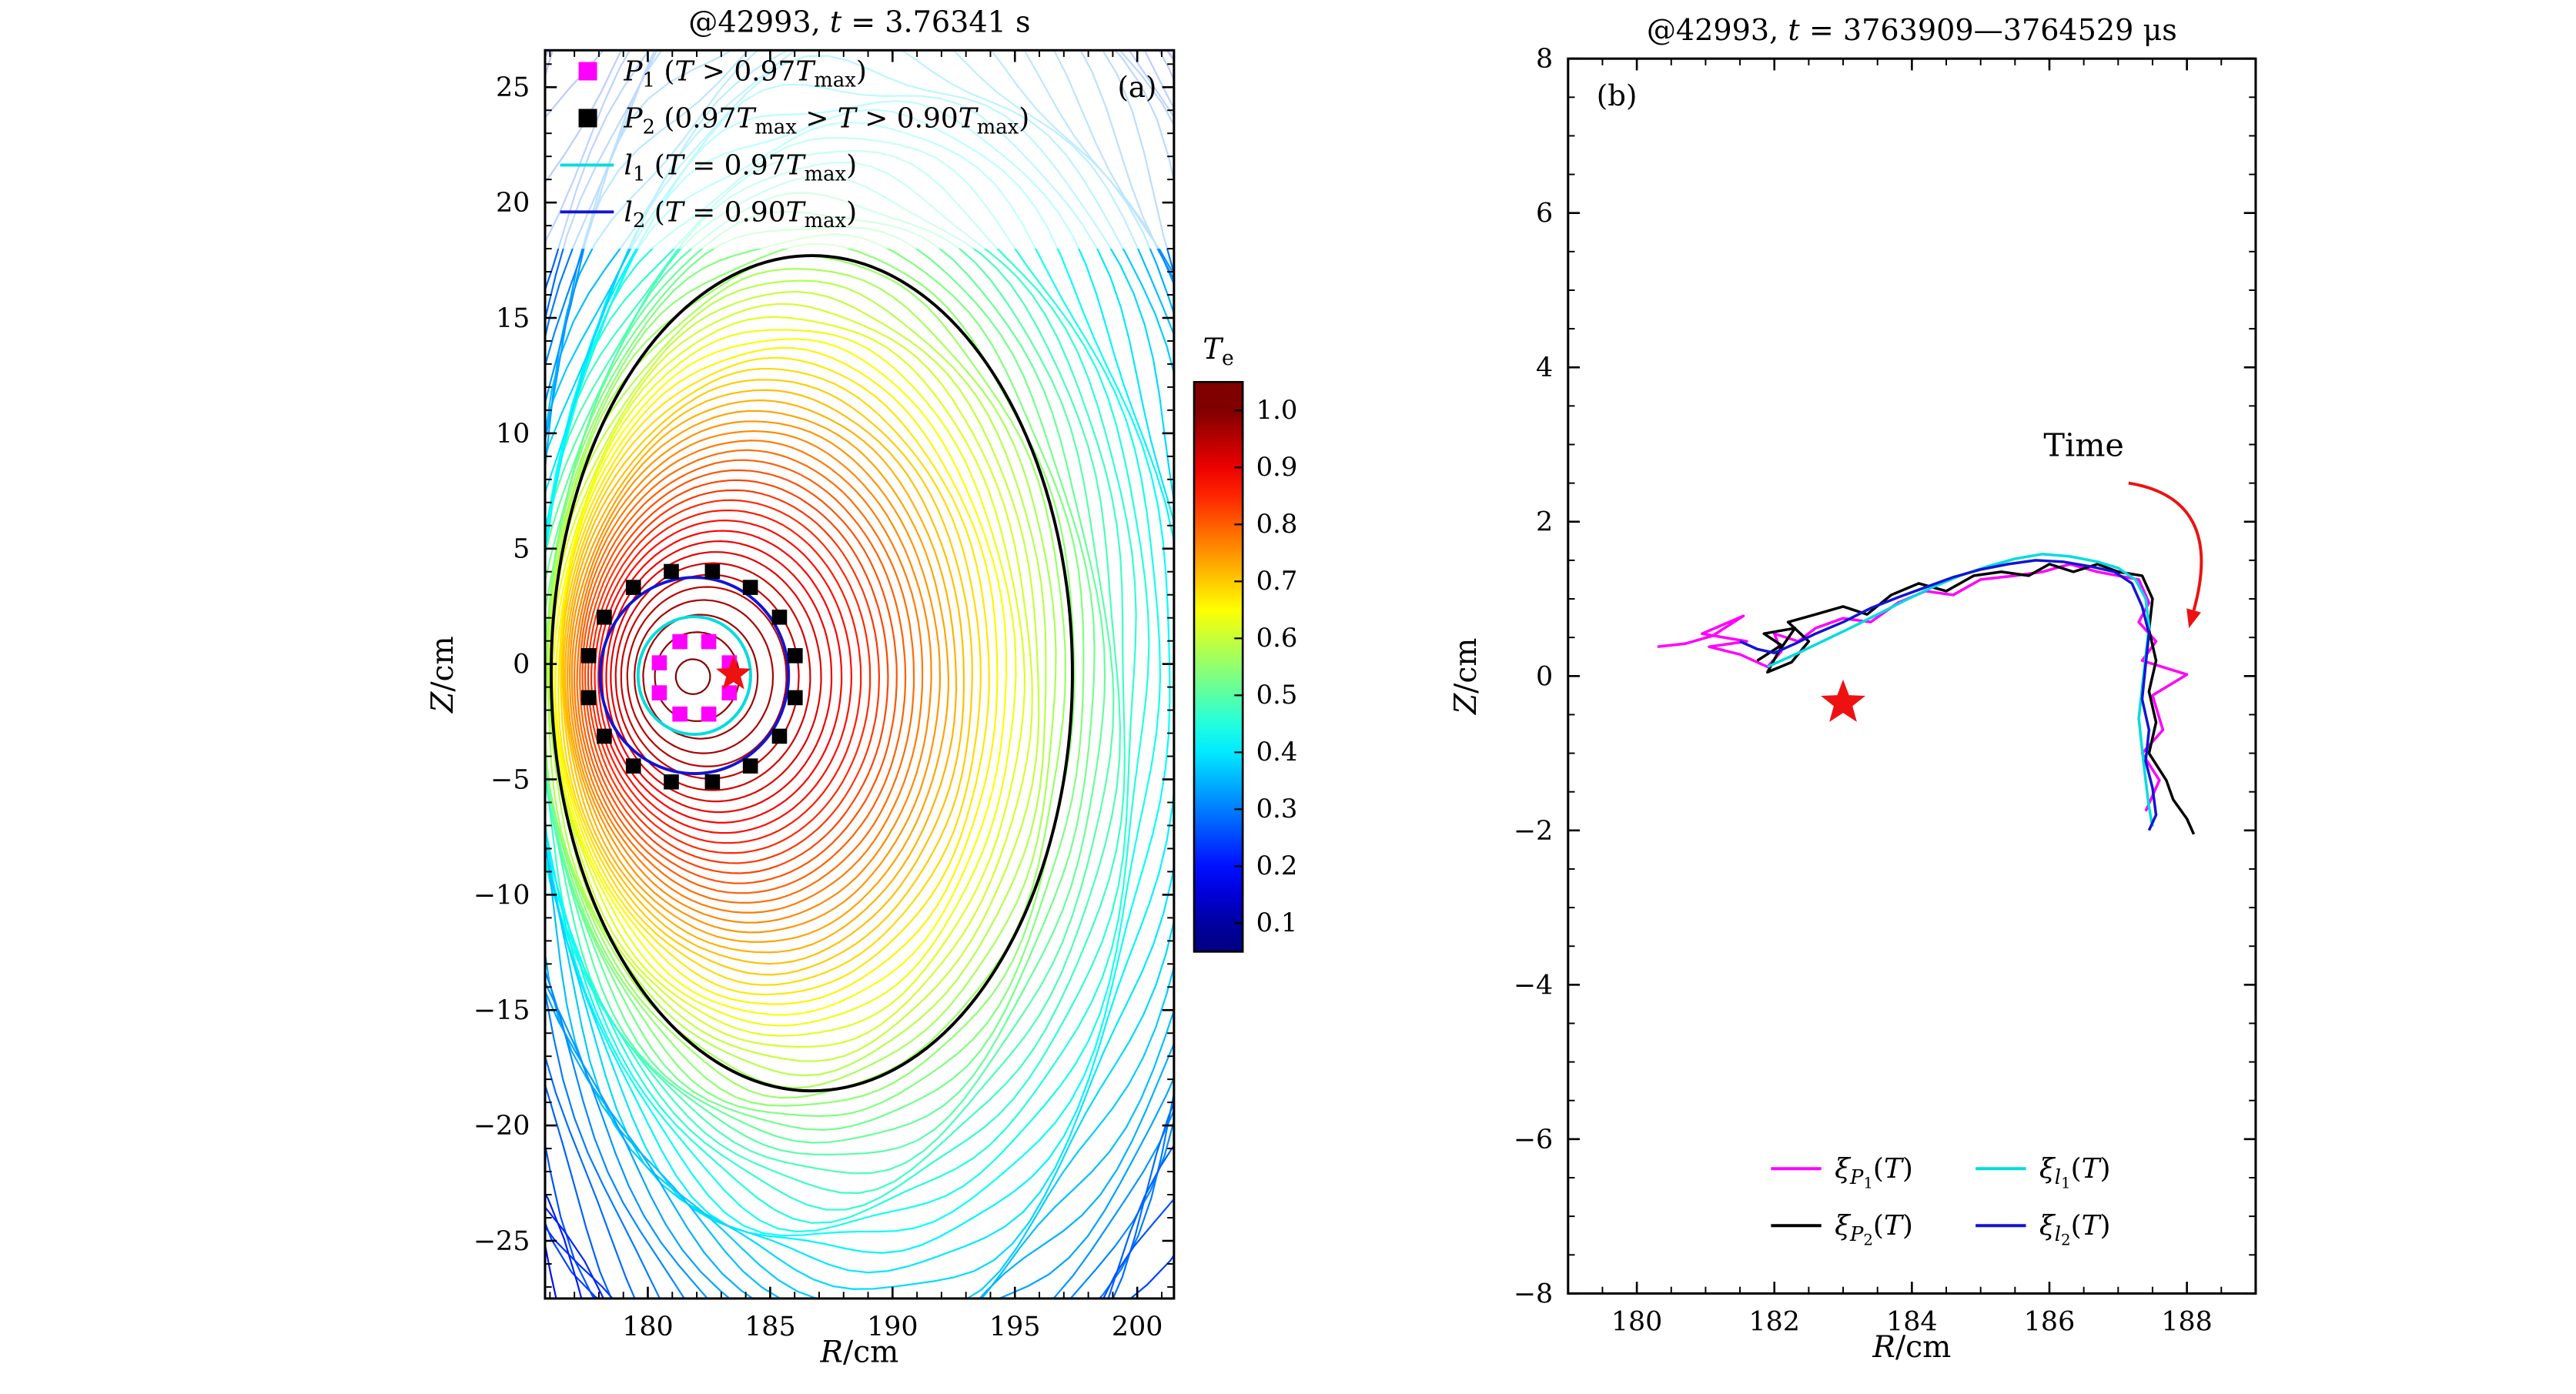 The width and height of the screenshot is (2576, 1394). I want to click on text-segment: >, so click(817, 118).